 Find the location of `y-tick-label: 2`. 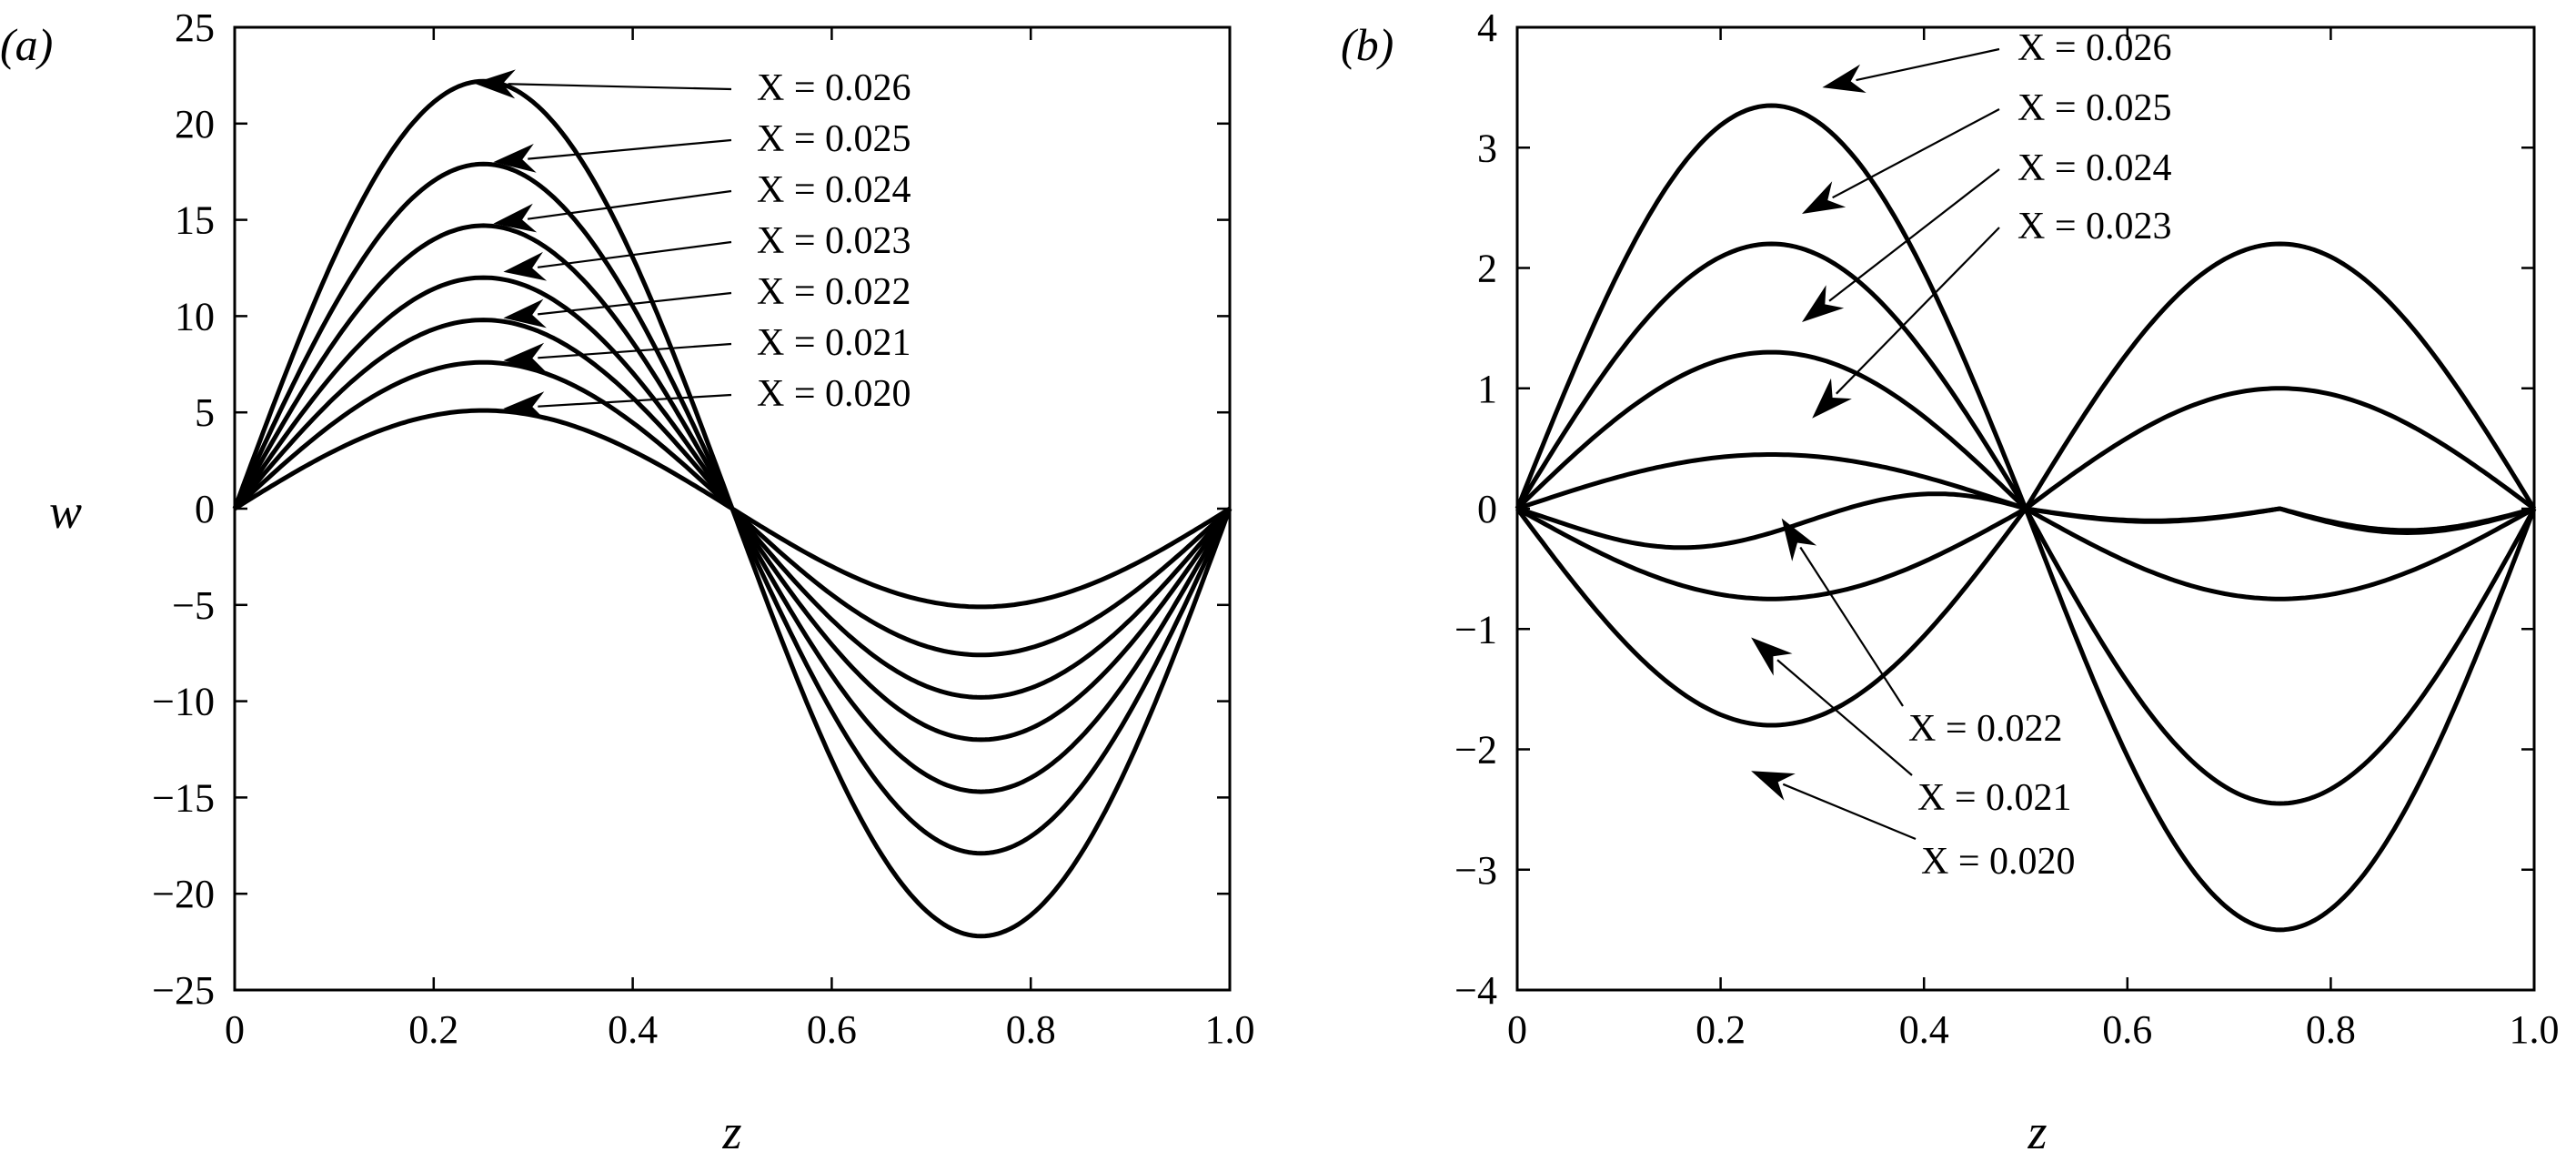

y-tick-label: 2 is located at coordinates (1487, 269).